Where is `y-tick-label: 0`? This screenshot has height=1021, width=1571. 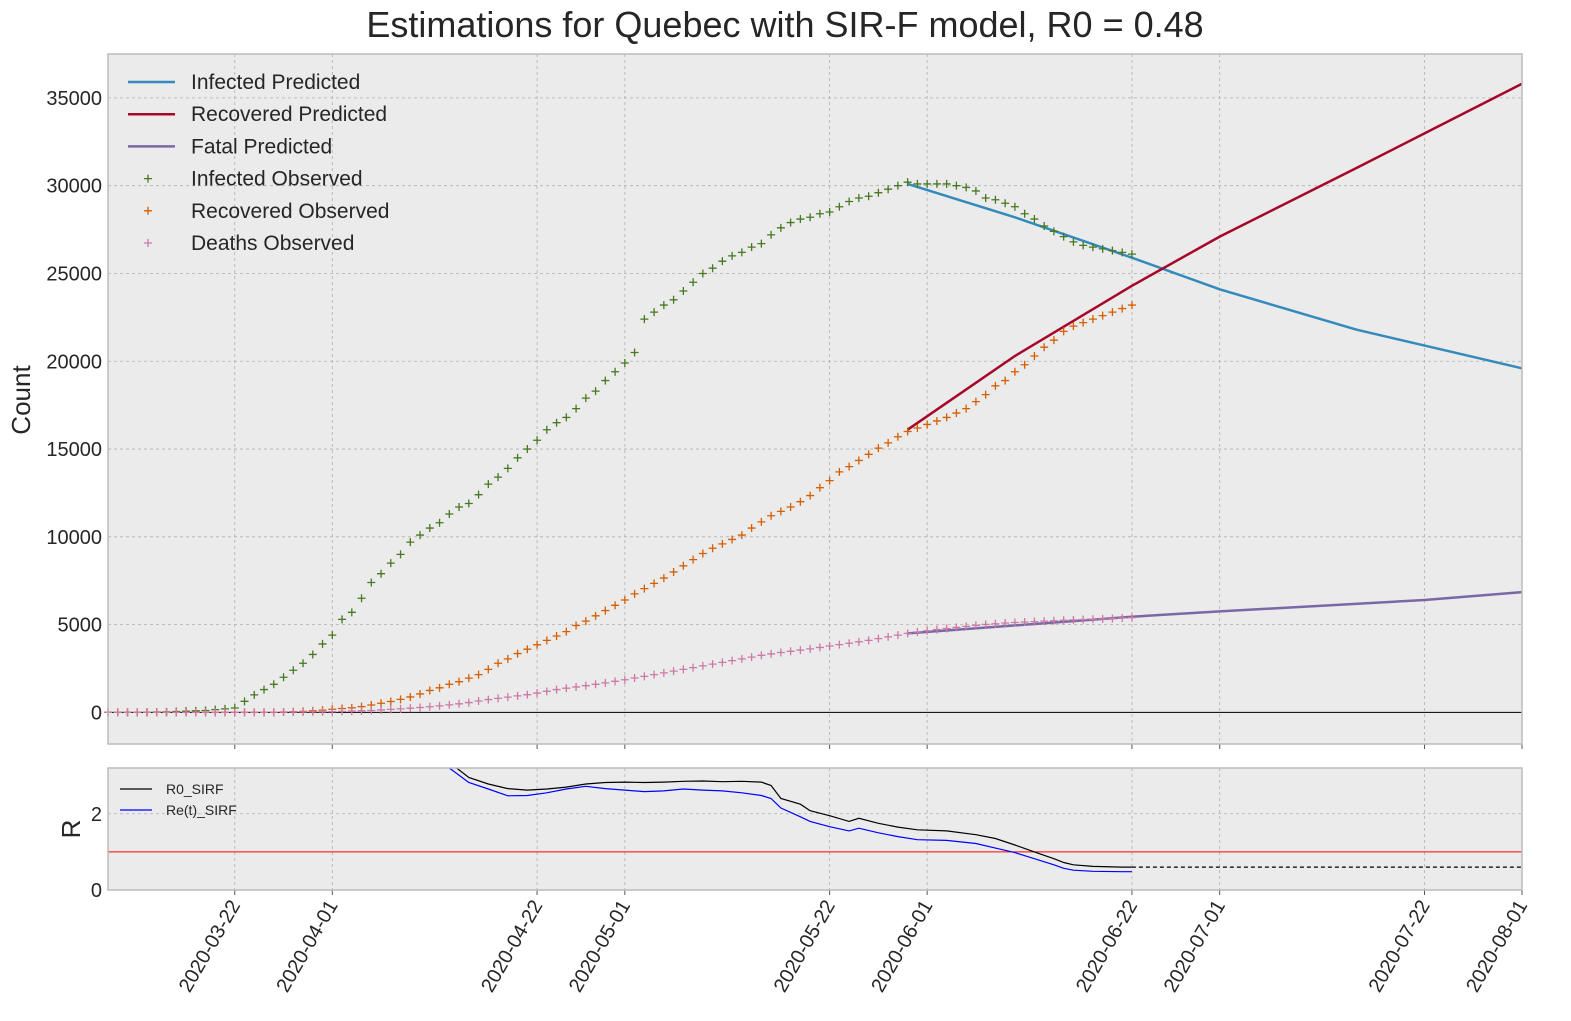 y-tick-label: 0 is located at coordinates (96, 713).